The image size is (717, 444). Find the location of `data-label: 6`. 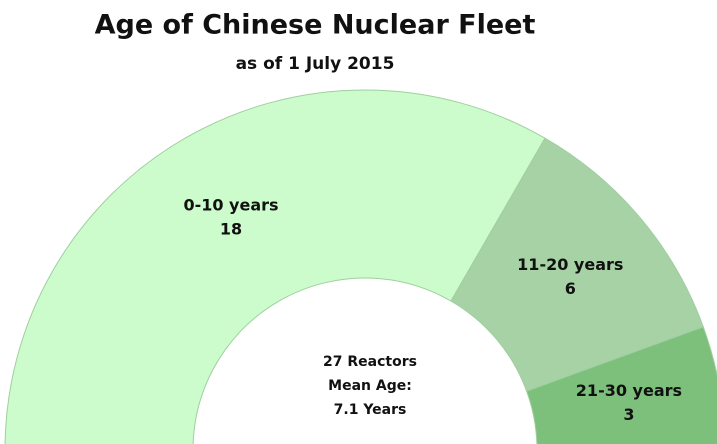

data-label: 6 is located at coordinates (570, 288).